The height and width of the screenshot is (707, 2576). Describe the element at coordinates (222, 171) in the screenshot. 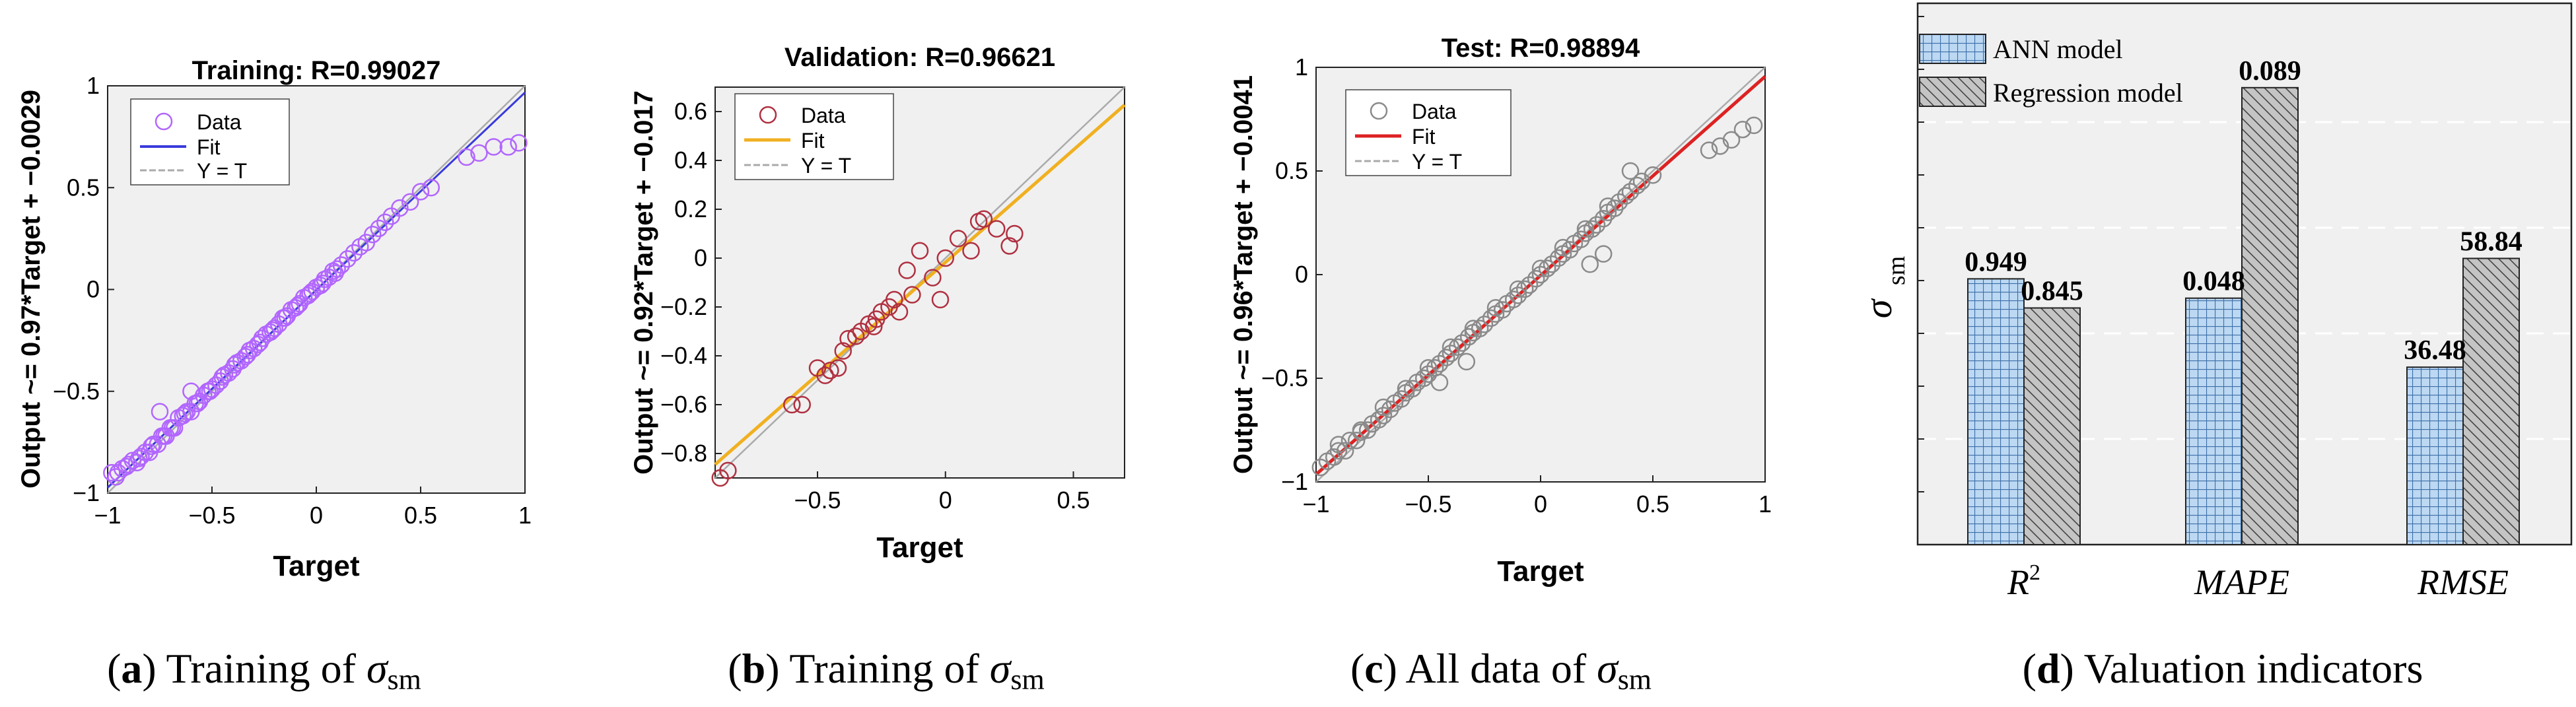

I see `panel-a-legend-yt: Y = T` at that location.